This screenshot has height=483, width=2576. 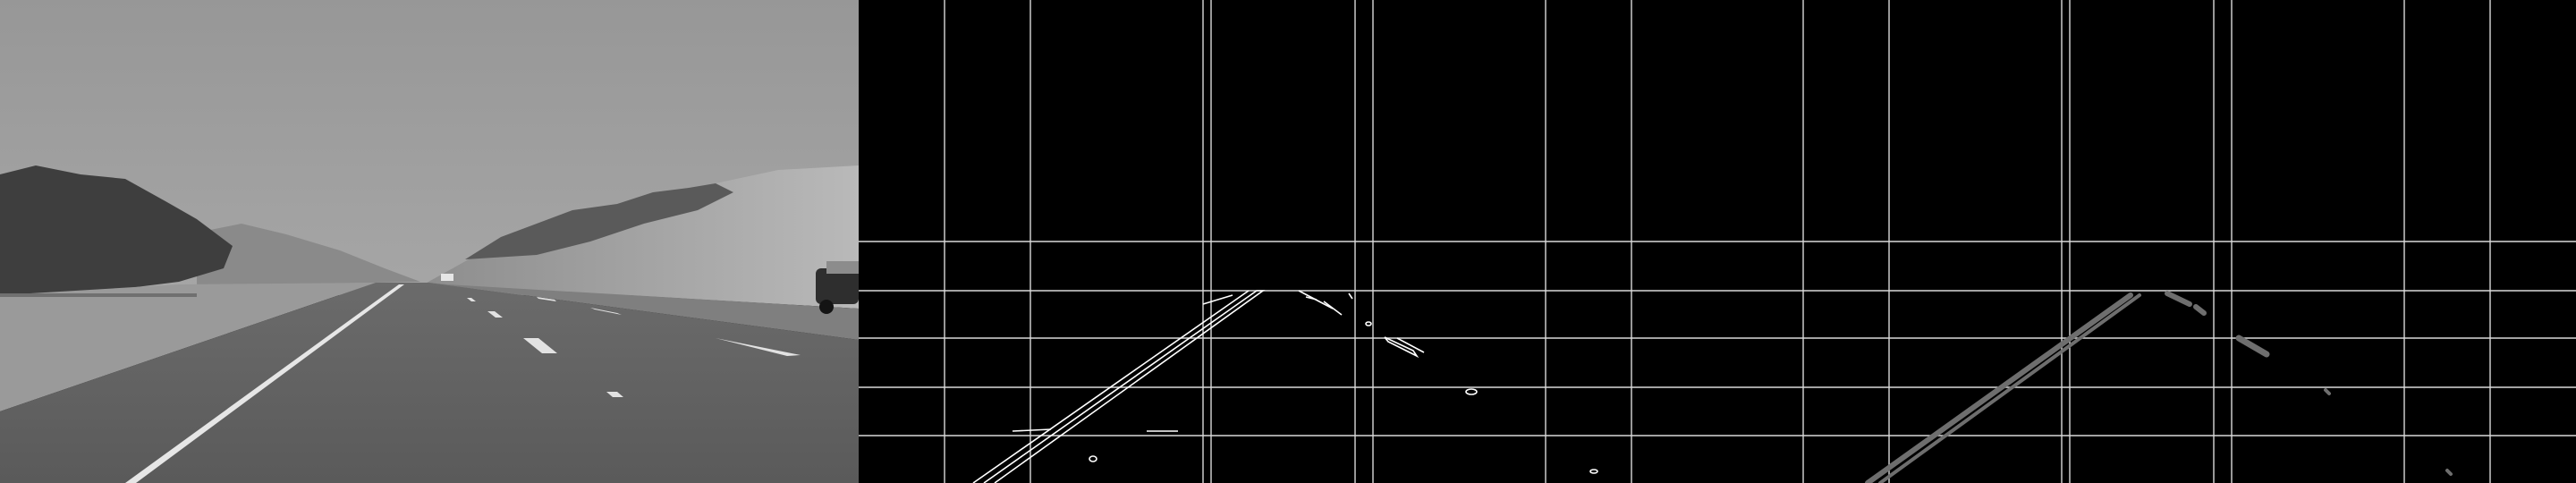 What do you see at coordinates (98, 295) in the screenshot?
I see `guardrail` at bounding box center [98, 295].